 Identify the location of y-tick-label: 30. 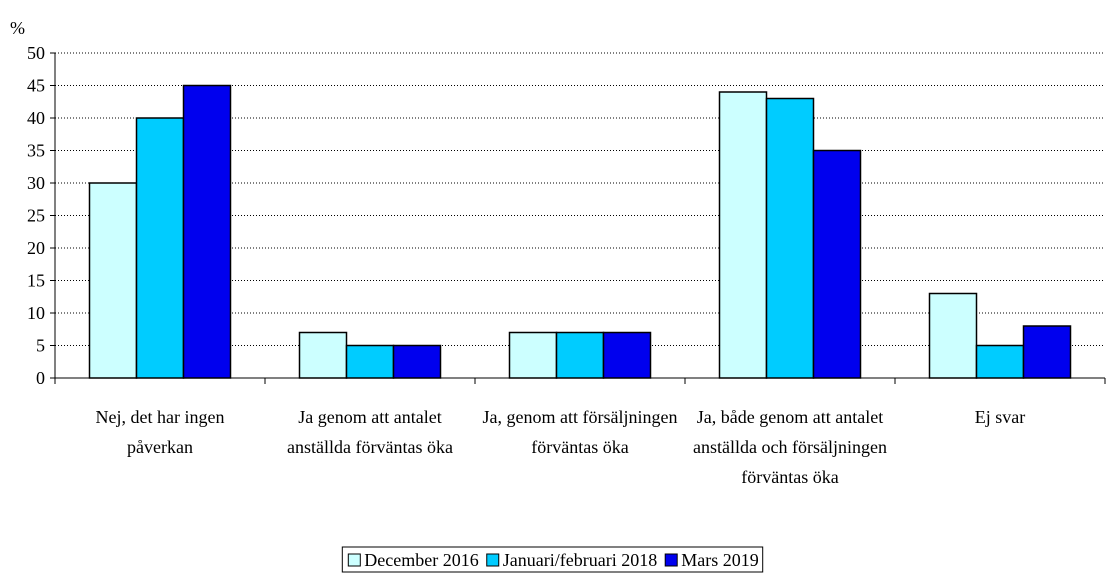
(36, 183).